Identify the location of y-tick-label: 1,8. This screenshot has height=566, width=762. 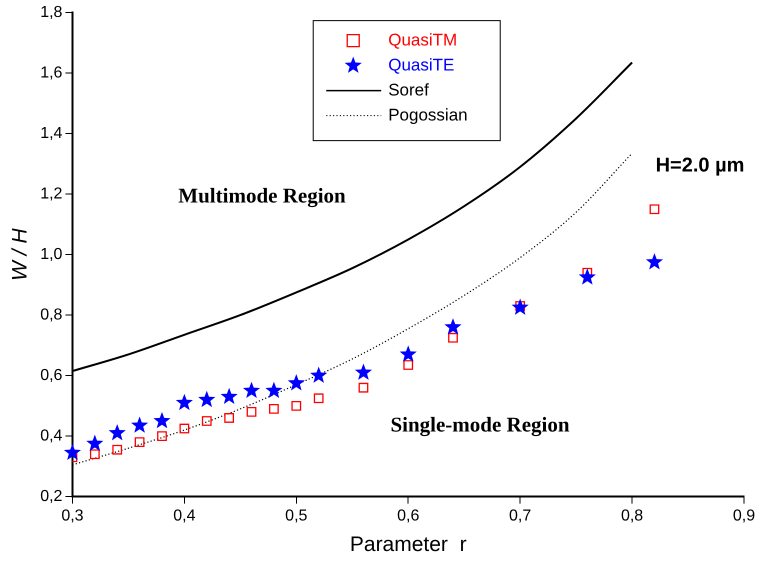
(51, 13).